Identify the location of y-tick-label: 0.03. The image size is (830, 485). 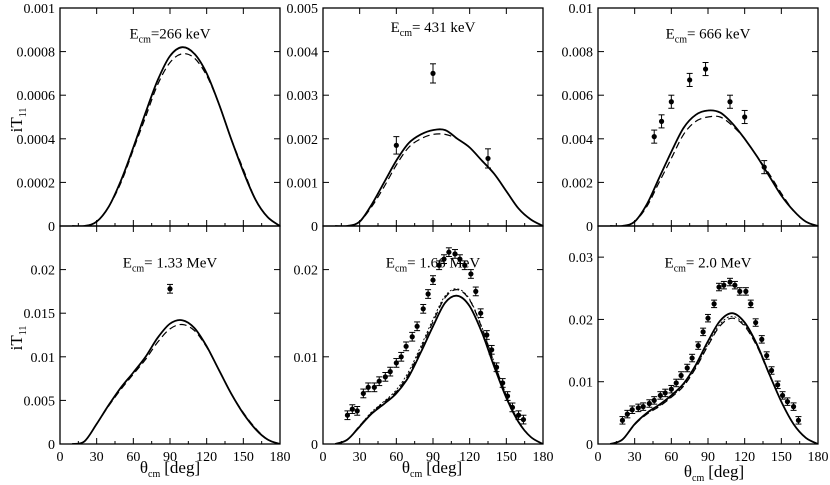
(581, 258).